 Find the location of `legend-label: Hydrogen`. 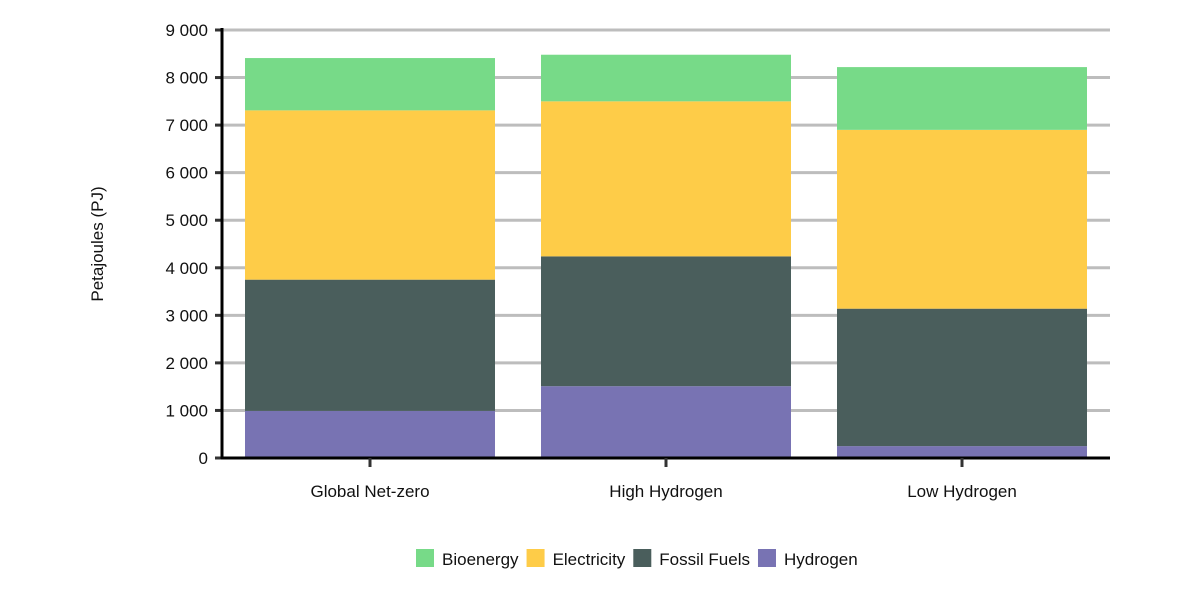

legend-label: Hydrogen is located at coordinates (821, 559).